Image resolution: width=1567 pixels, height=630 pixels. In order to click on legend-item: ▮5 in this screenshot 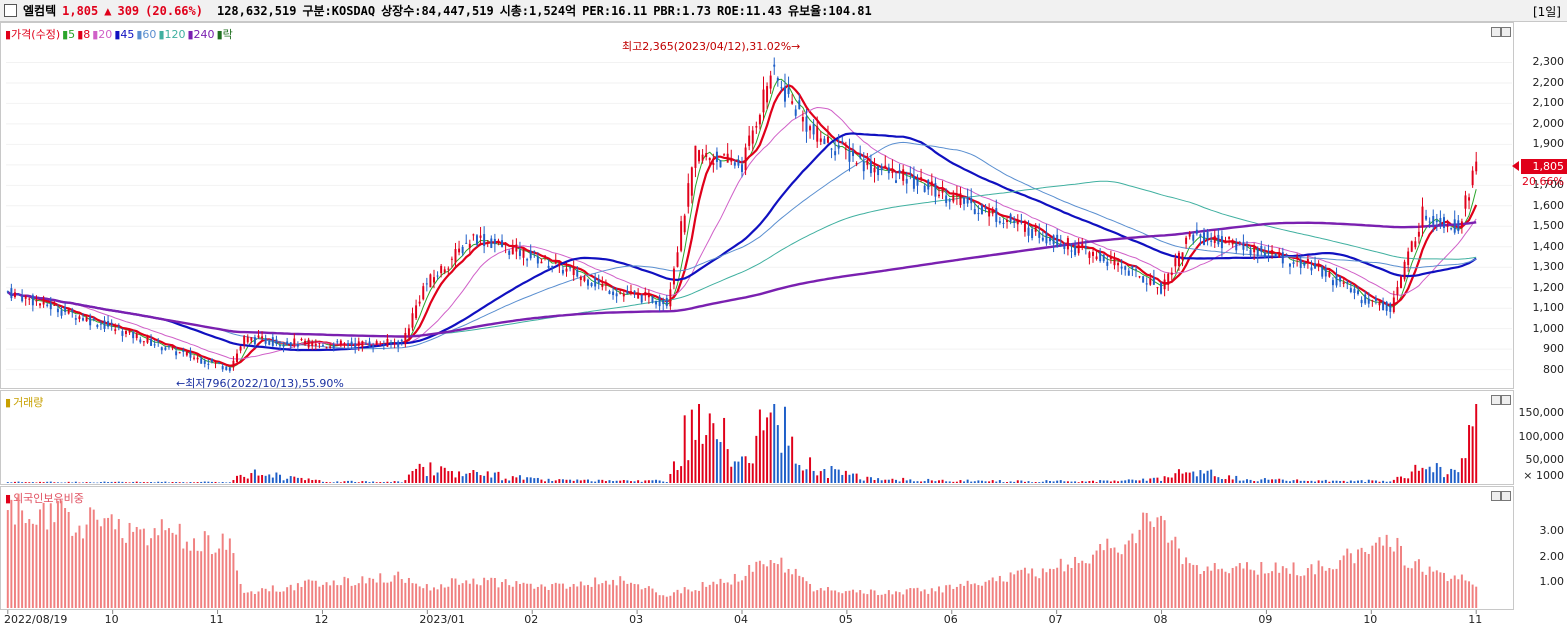, I will do `click(69, 34)`.